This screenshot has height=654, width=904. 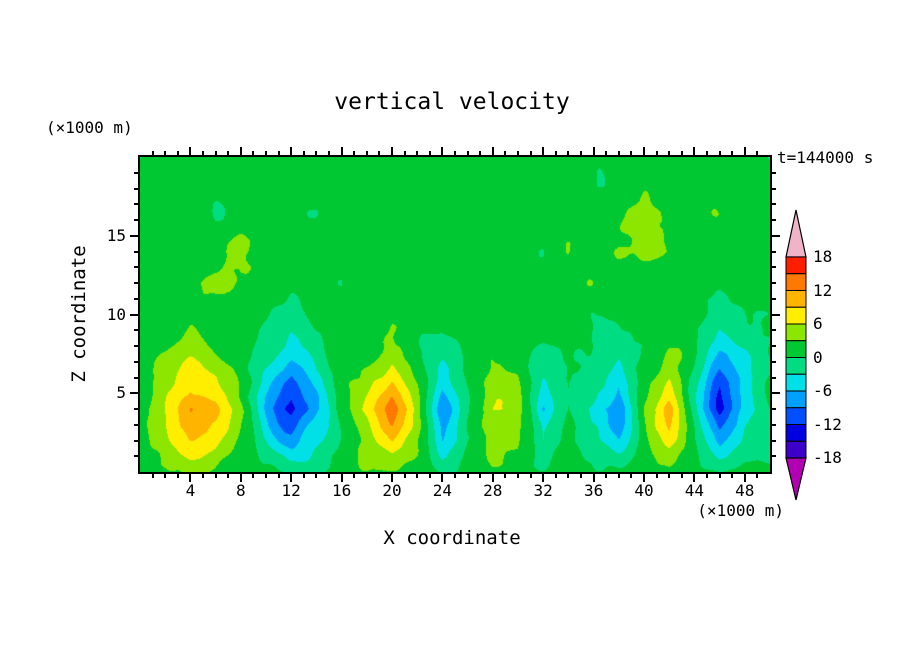 I want to click on x-tick-label: 4, so click(x=190, y=490).